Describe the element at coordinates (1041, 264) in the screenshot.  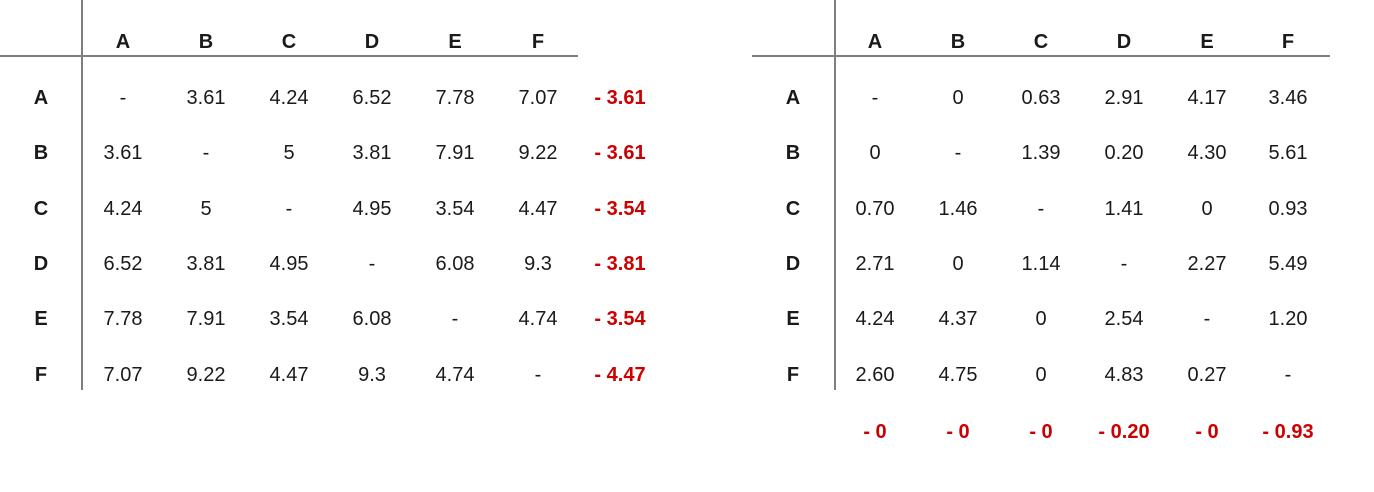
I see `right-matrix-cell: 1.14` at that location.